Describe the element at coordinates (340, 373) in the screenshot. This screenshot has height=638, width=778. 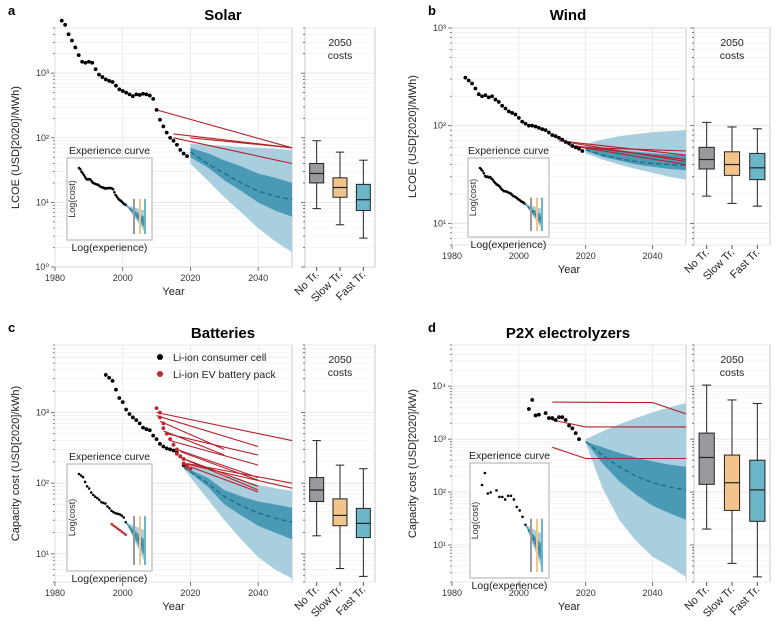
I see `box-title: costs` at that location.